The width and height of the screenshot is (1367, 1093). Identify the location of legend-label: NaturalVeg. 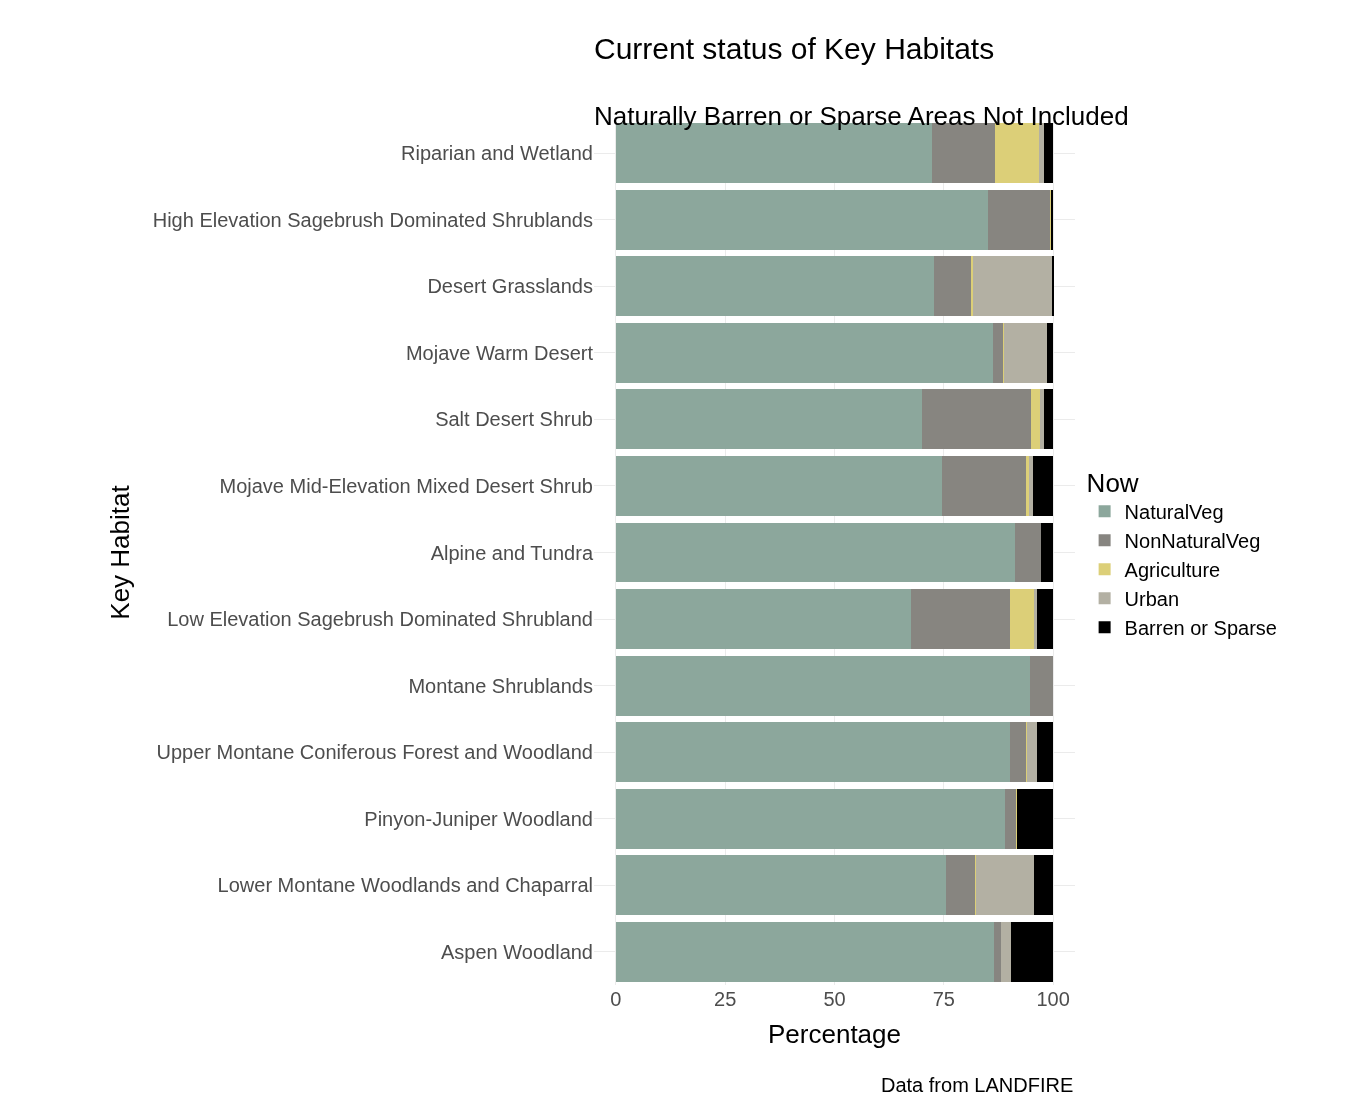
(1174, 512).